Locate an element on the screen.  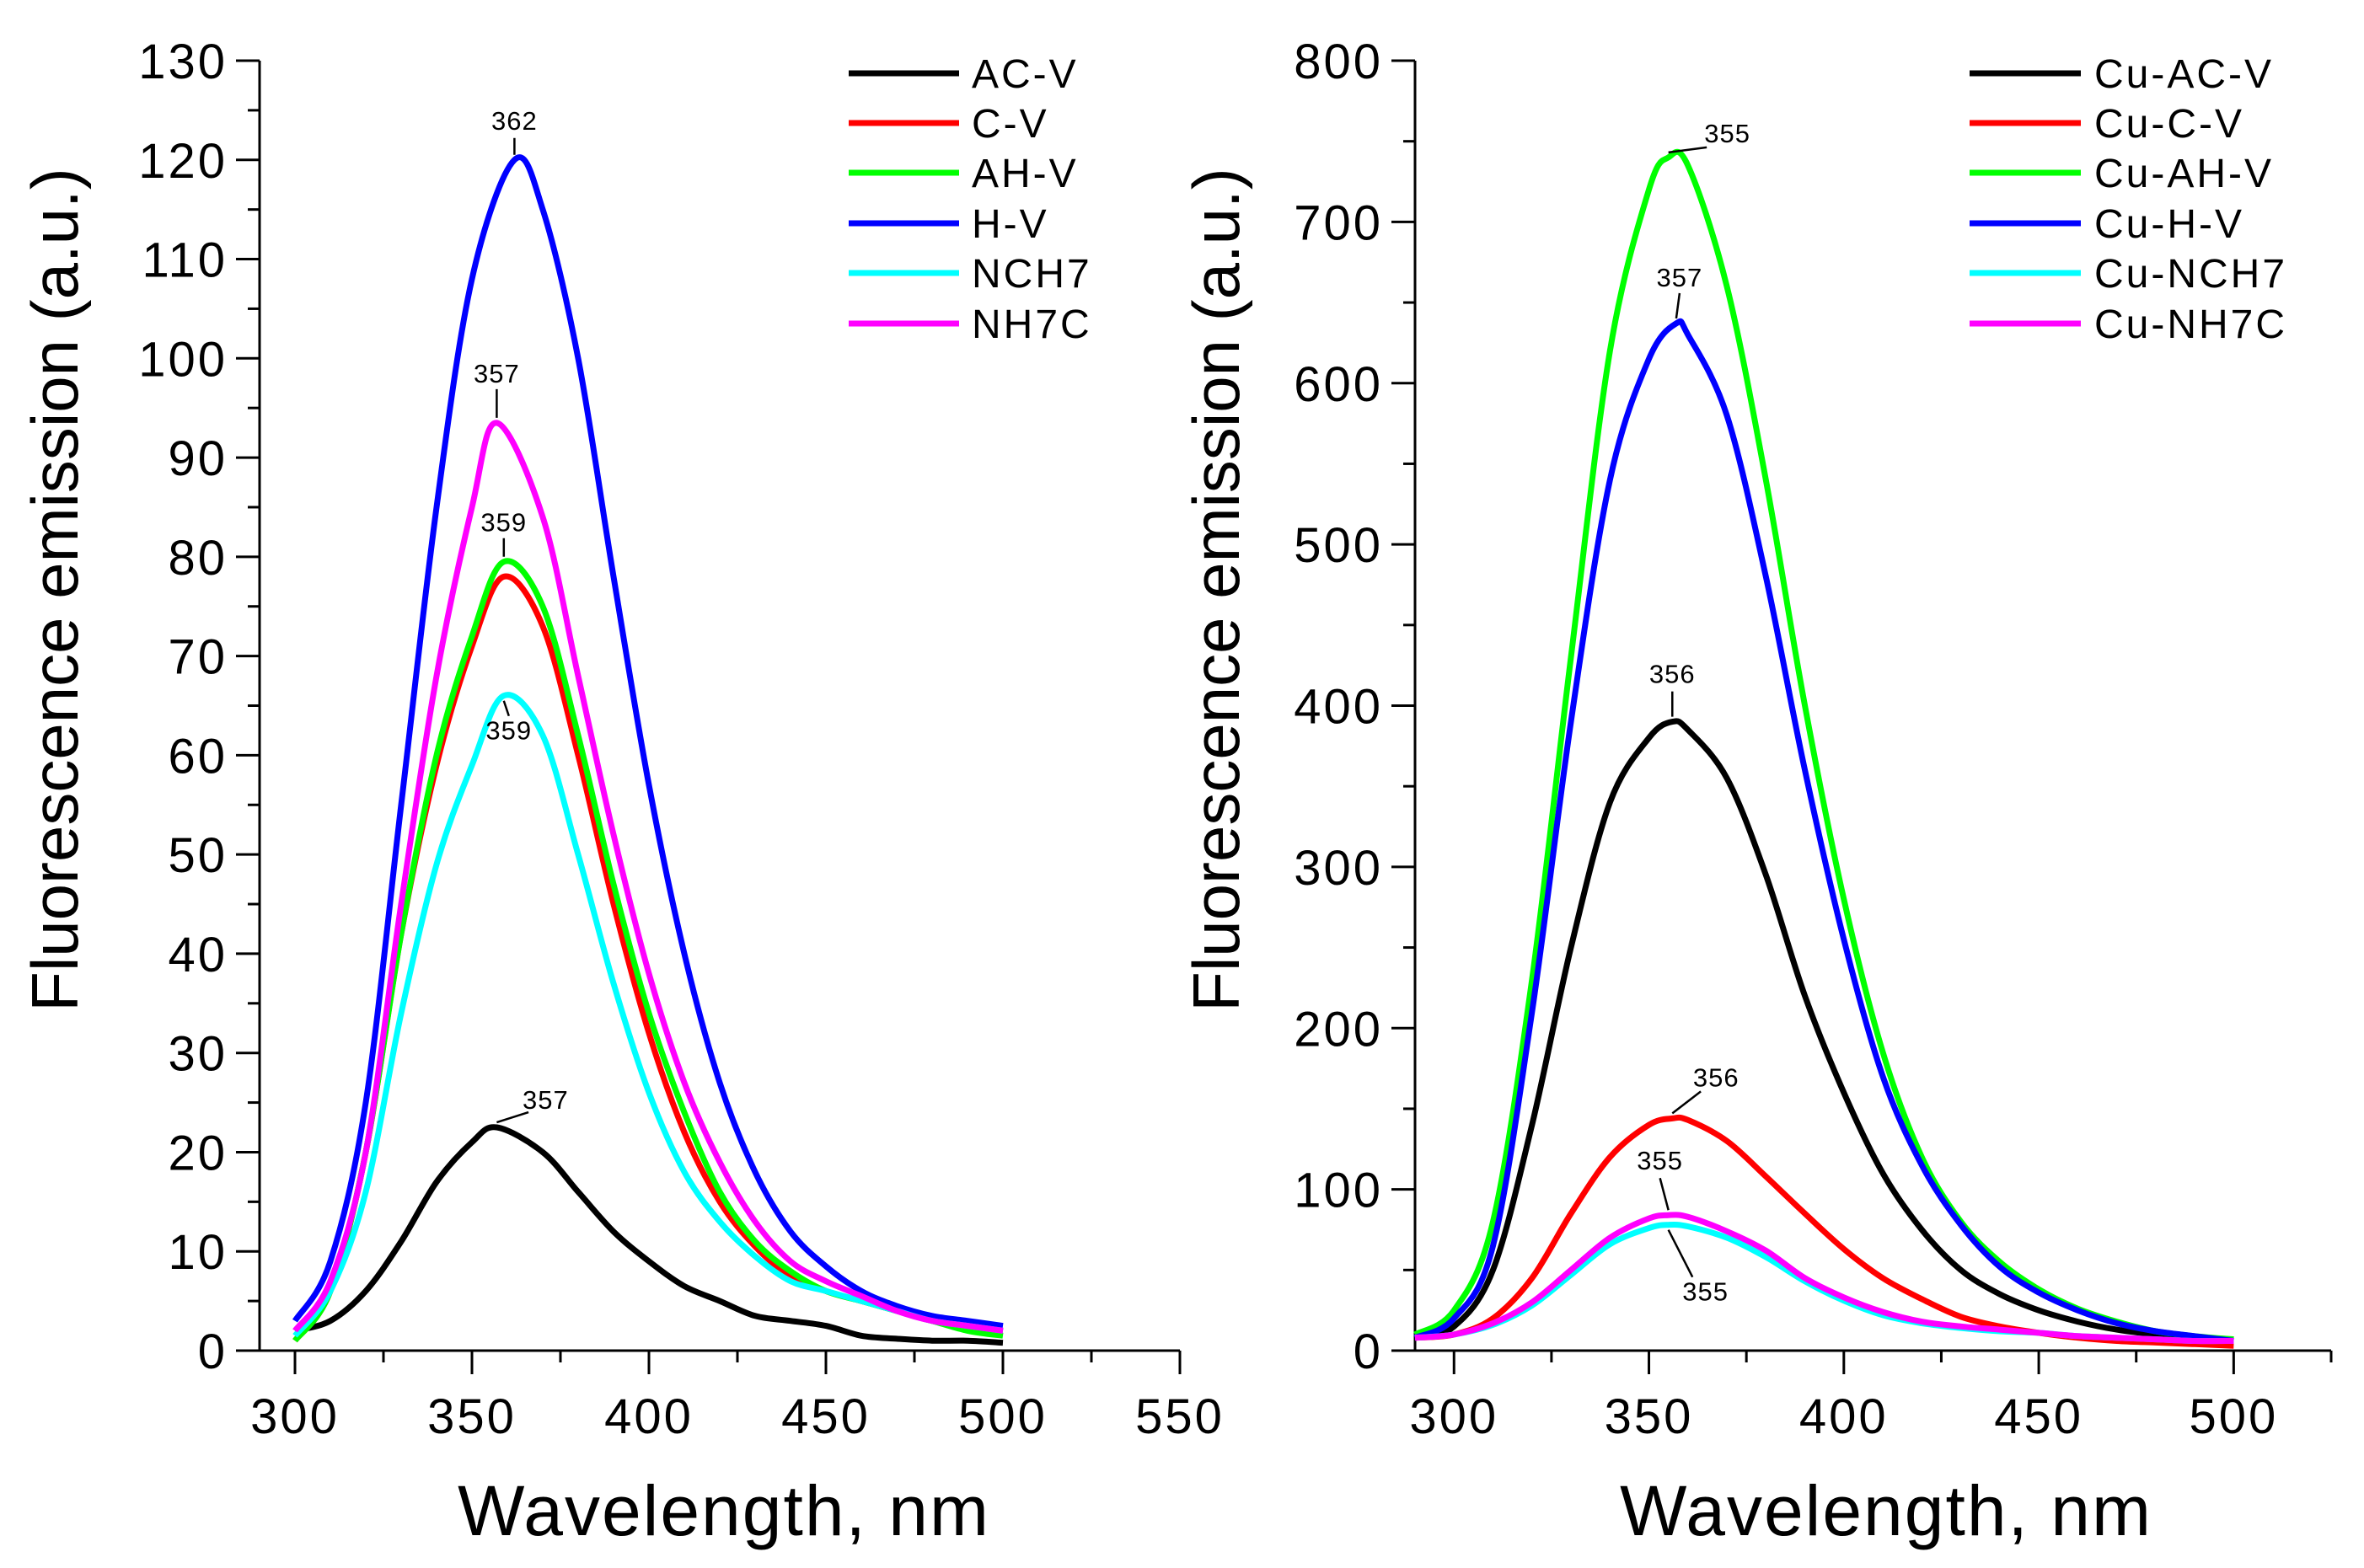
x-tick-label: 550 is located at coordinates (1180, 1416).